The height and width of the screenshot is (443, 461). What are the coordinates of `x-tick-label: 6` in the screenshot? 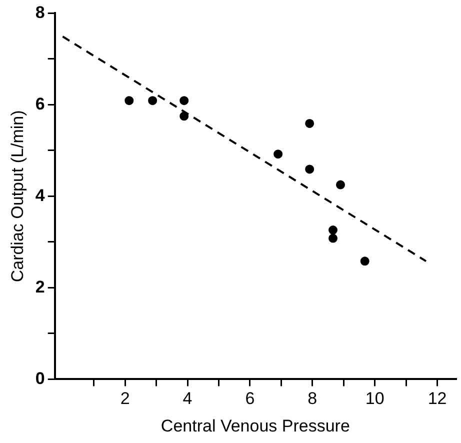 It's located at (250, 398).